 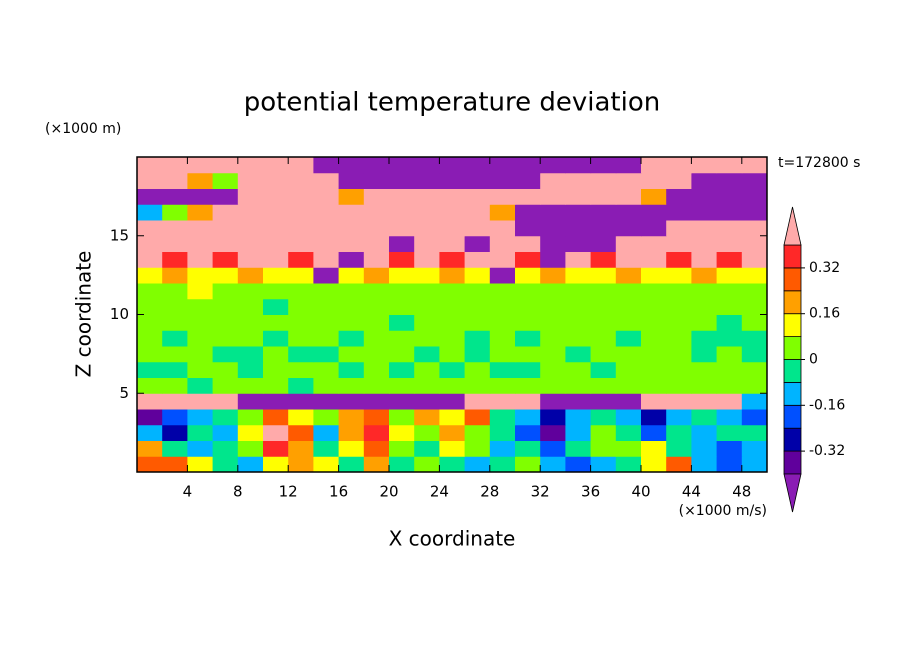 What do you see at coordinates (792, 226) in the screenshot?
I see `colorbar-over` at bounding box center [792, 226].